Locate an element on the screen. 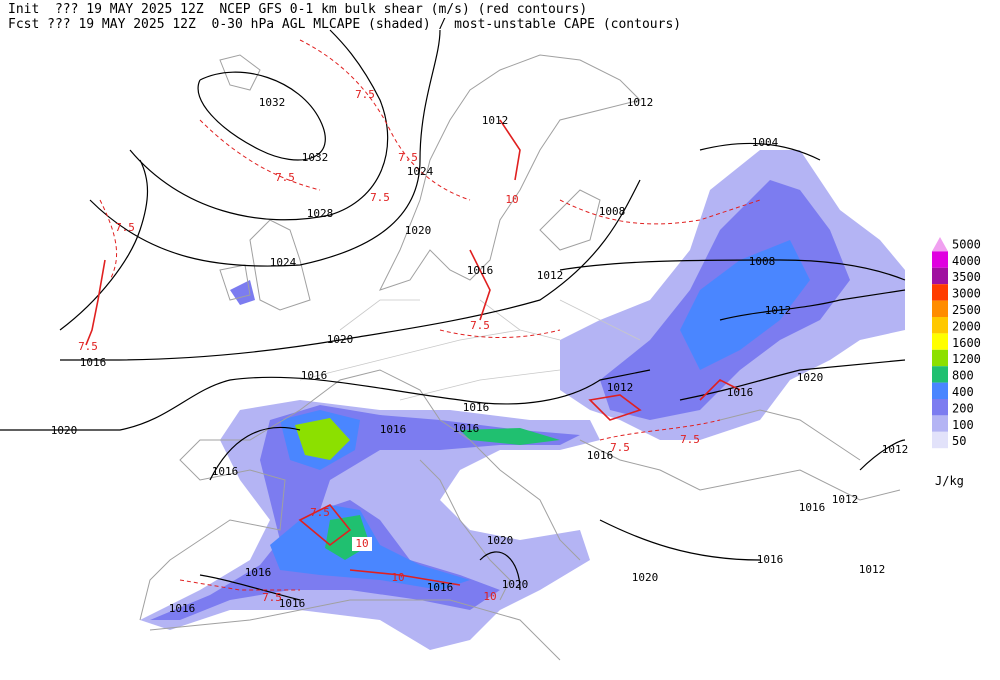  isobar-label: 1004 is located at coordinates (765, 142).